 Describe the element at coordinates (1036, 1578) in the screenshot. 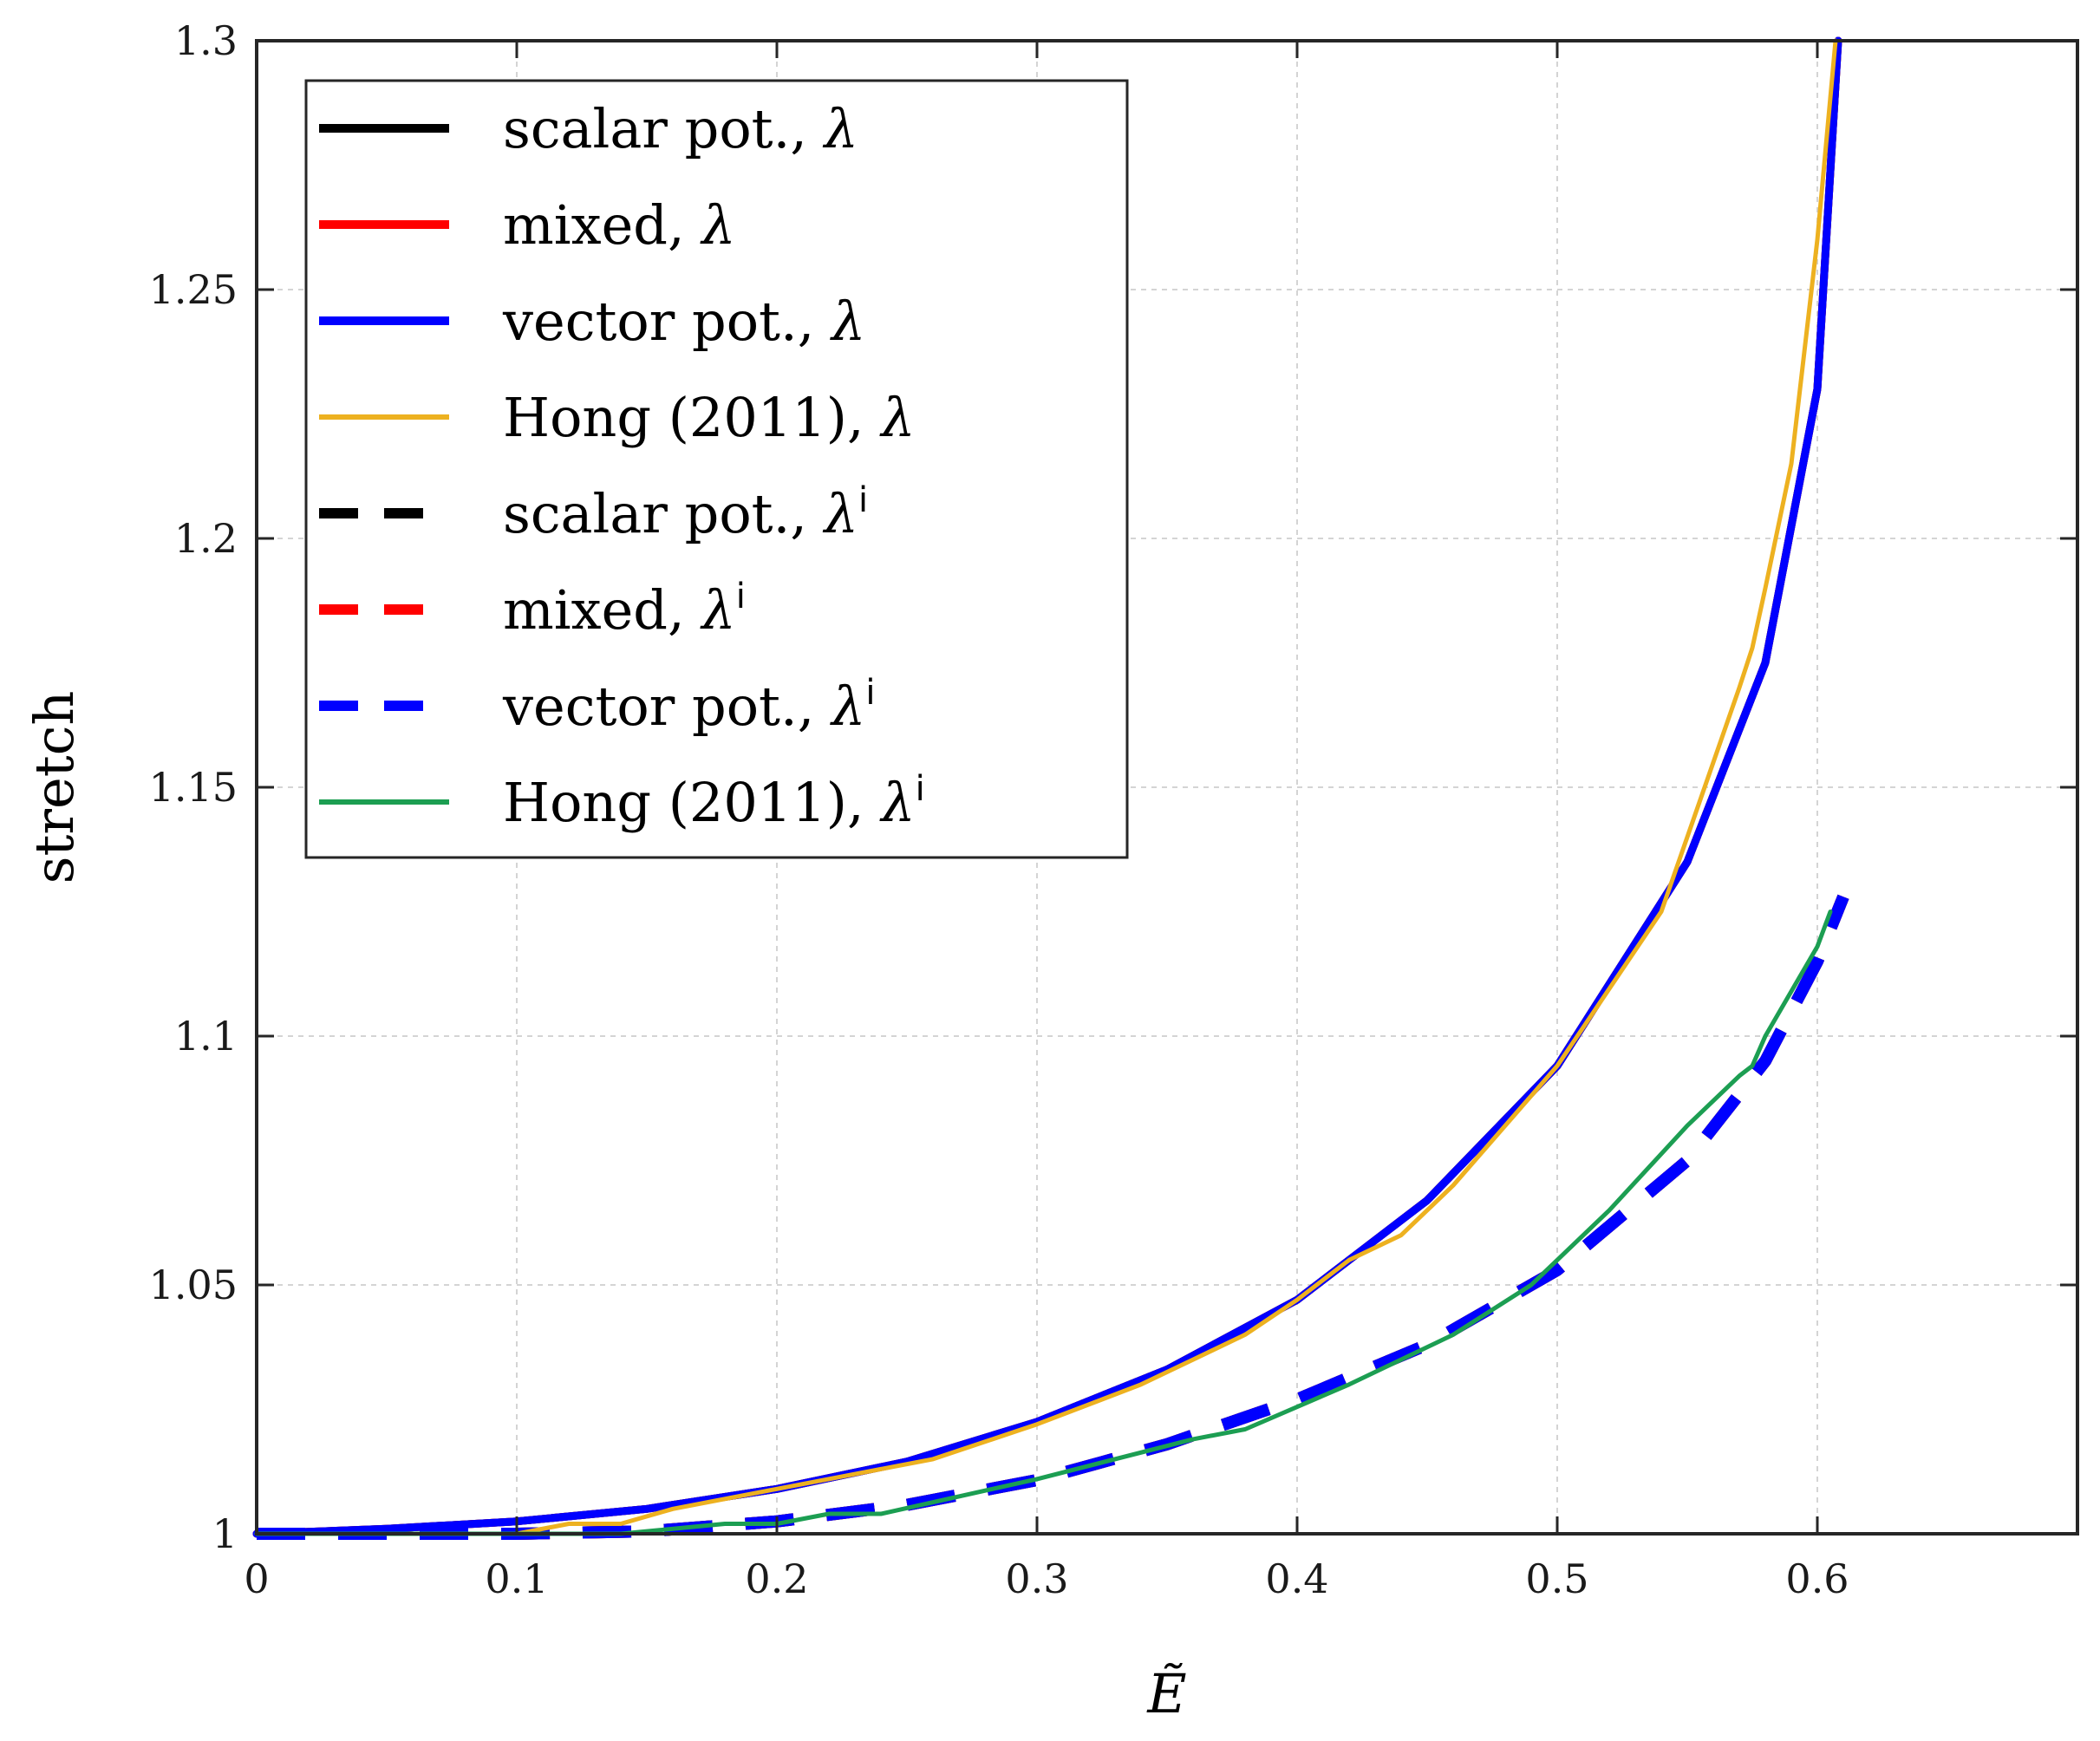

I see `x-tick-label: 0.3` at that location.